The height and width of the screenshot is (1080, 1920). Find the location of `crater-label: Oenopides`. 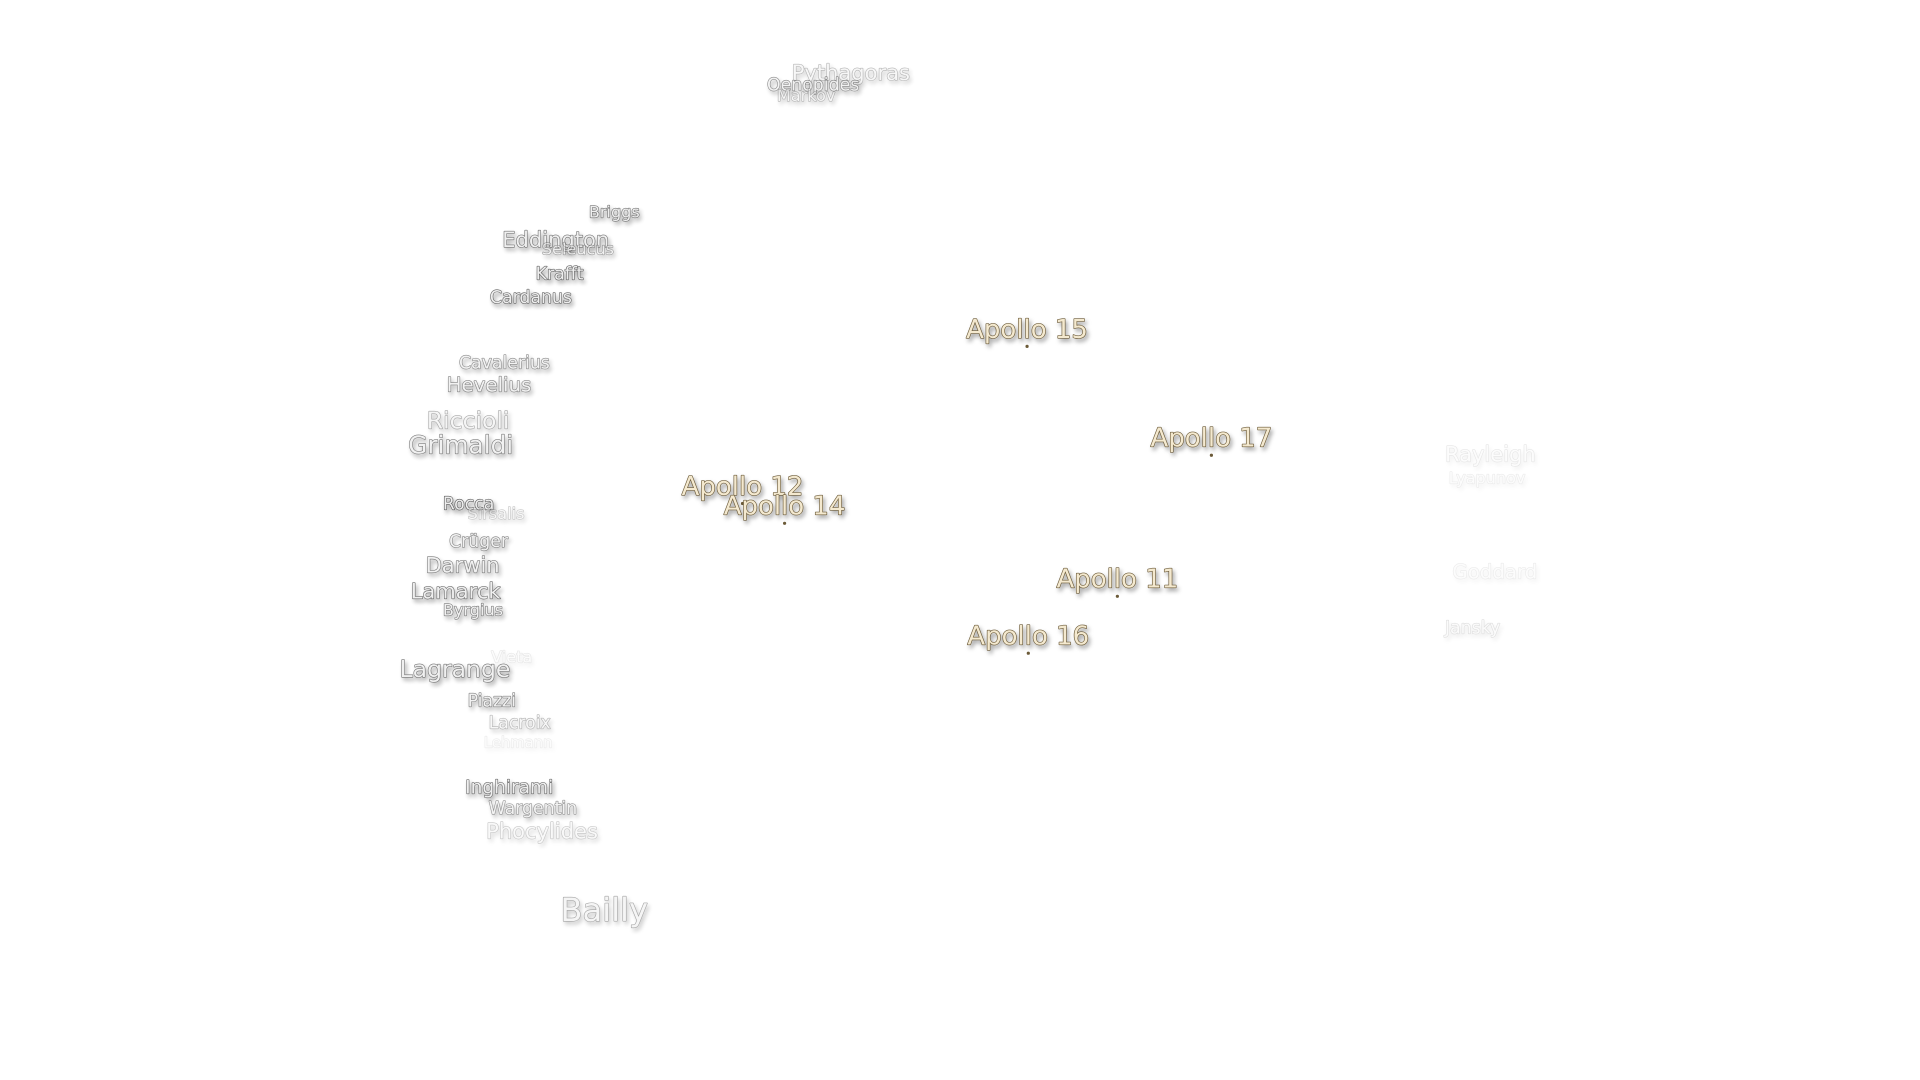

crater-label: Oenopides is located at coordinates (813, 85).